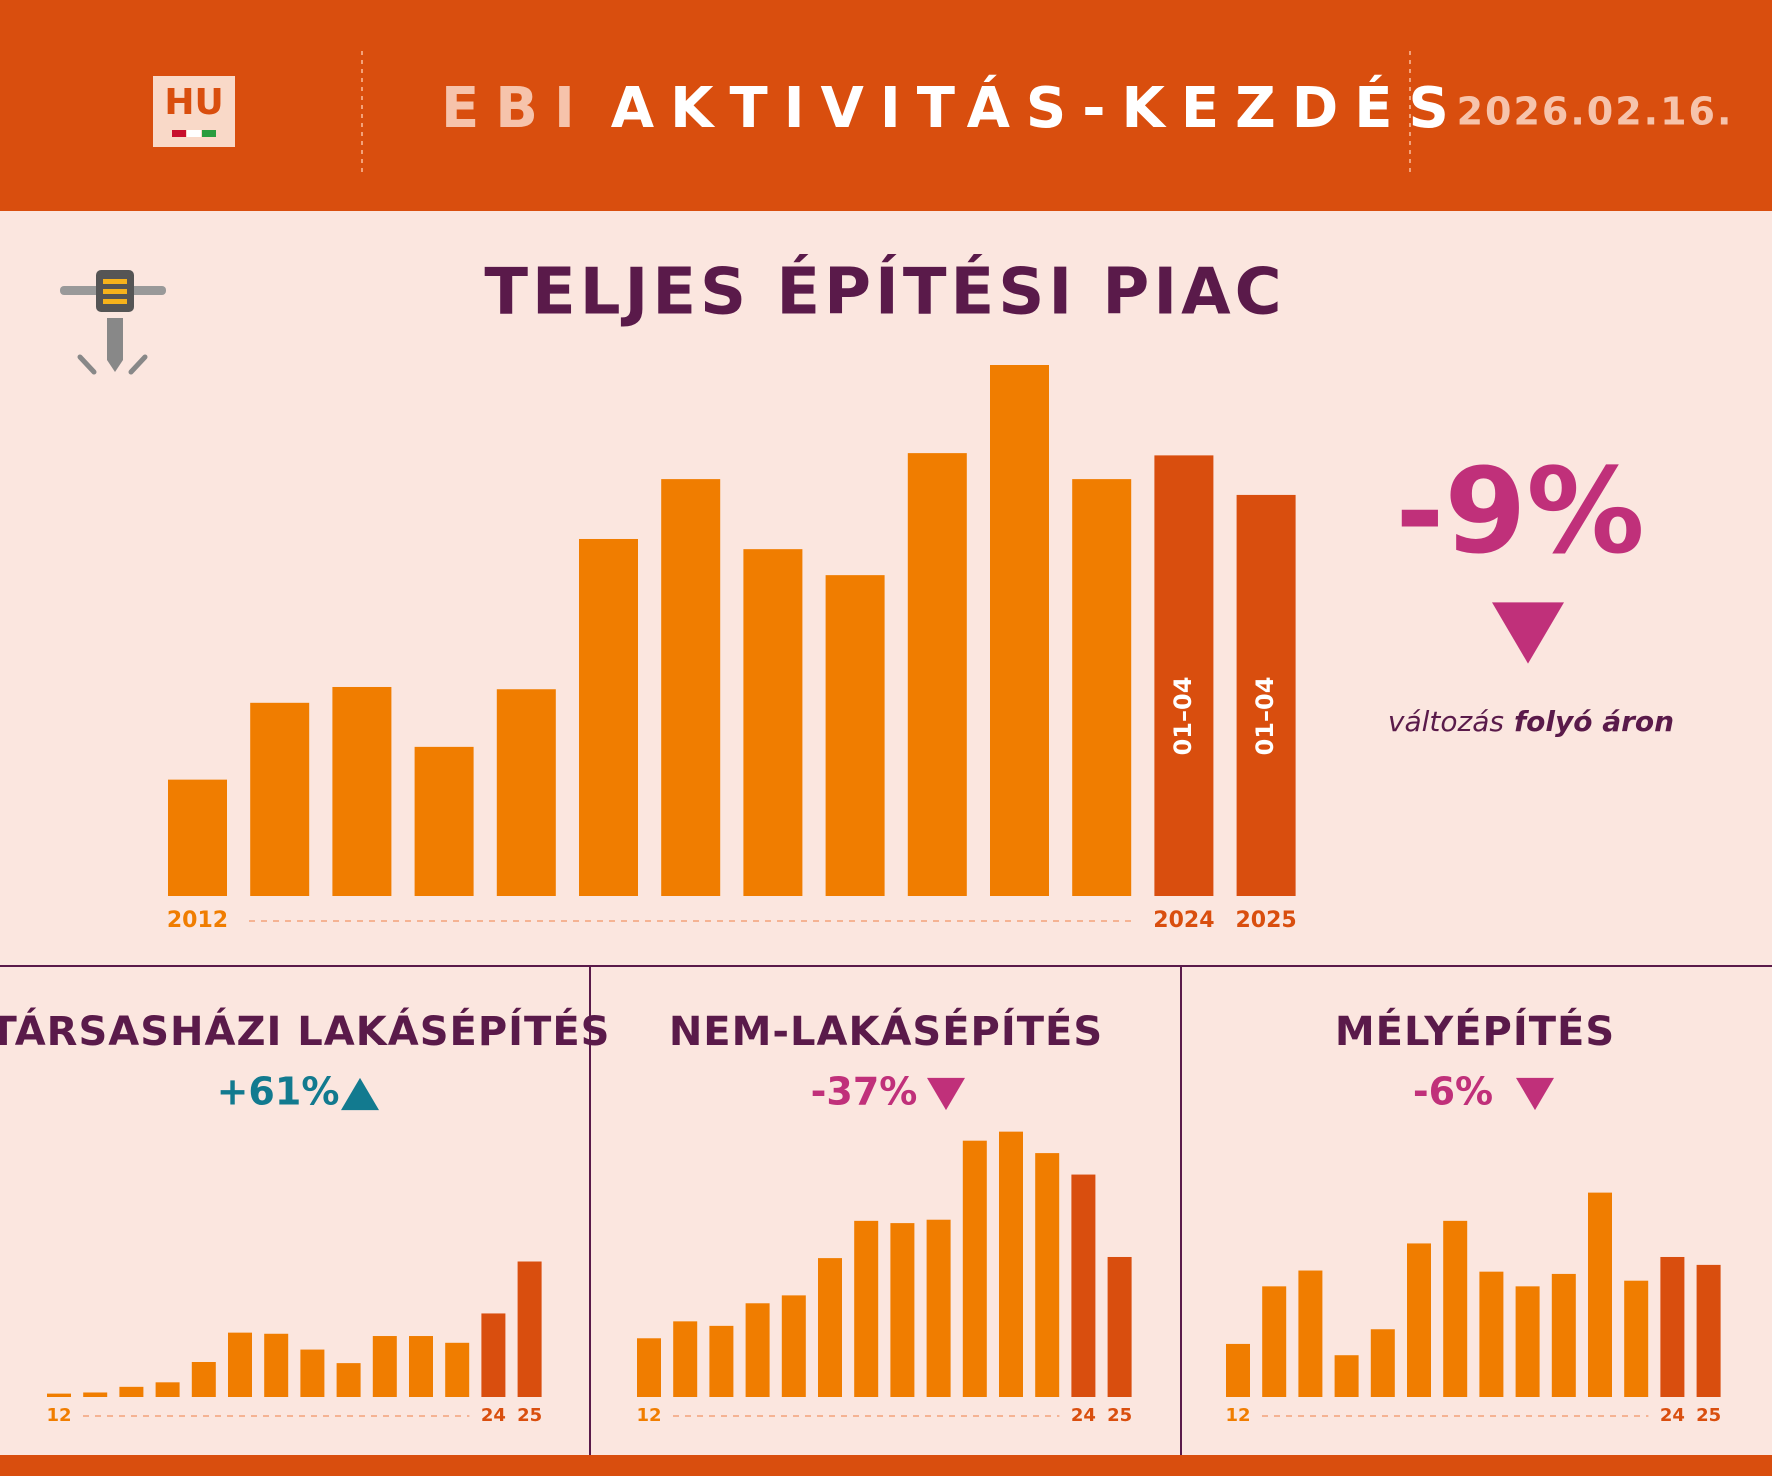 This screenshot has width=1772, height=1476. I want to click on header-title: EBI AKTIVITÁS-KEZDÉS, so click(953, 108).